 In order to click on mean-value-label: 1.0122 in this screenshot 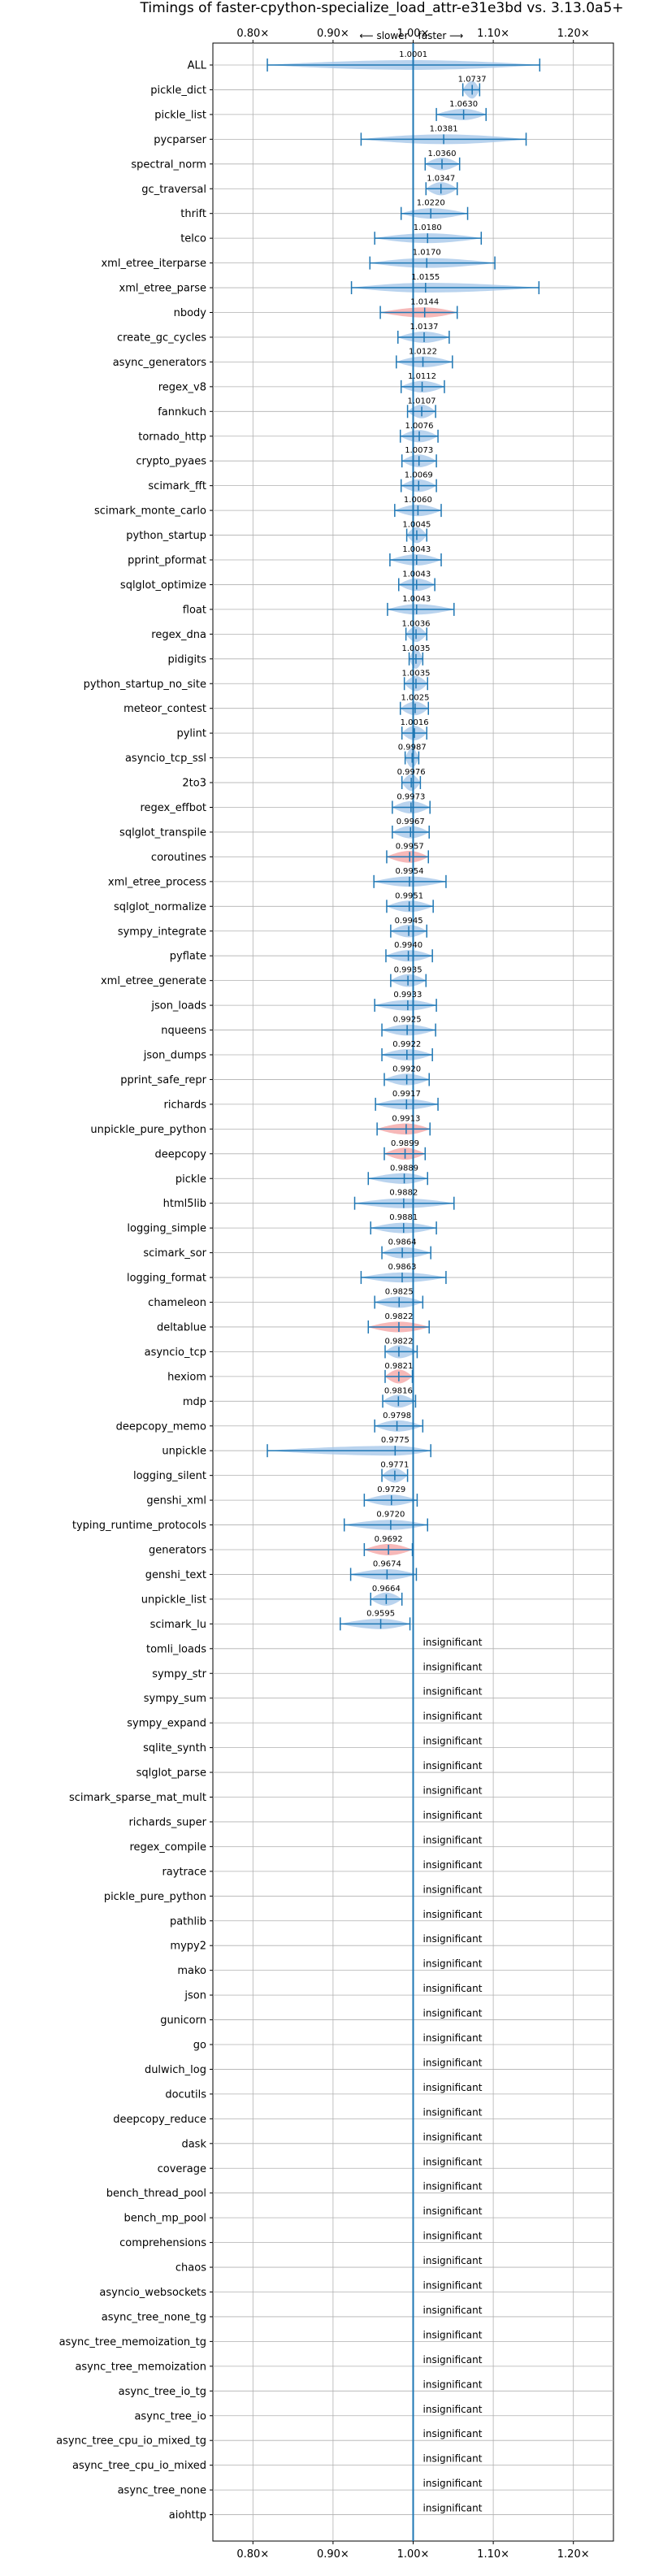, I will do `click(423, 351)`.